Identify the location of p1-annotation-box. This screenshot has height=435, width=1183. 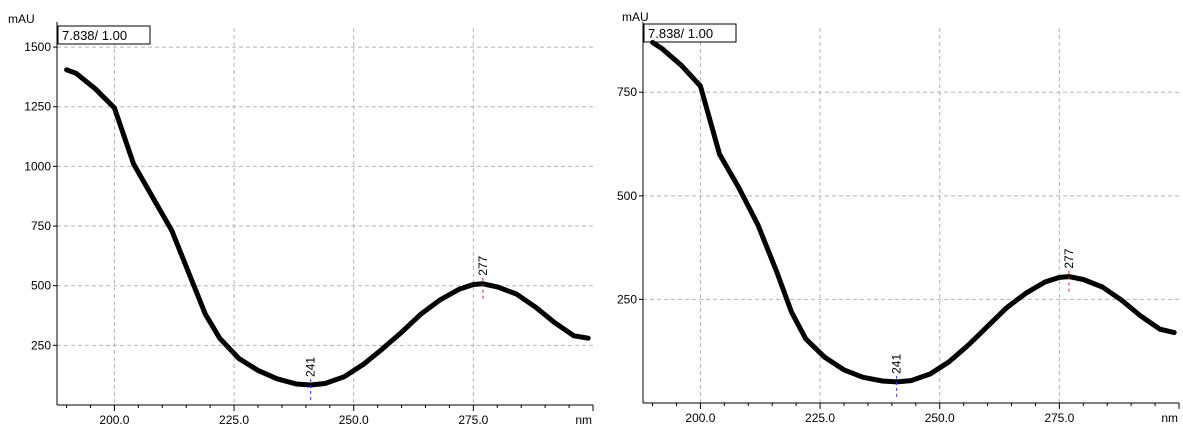
(104, 35).